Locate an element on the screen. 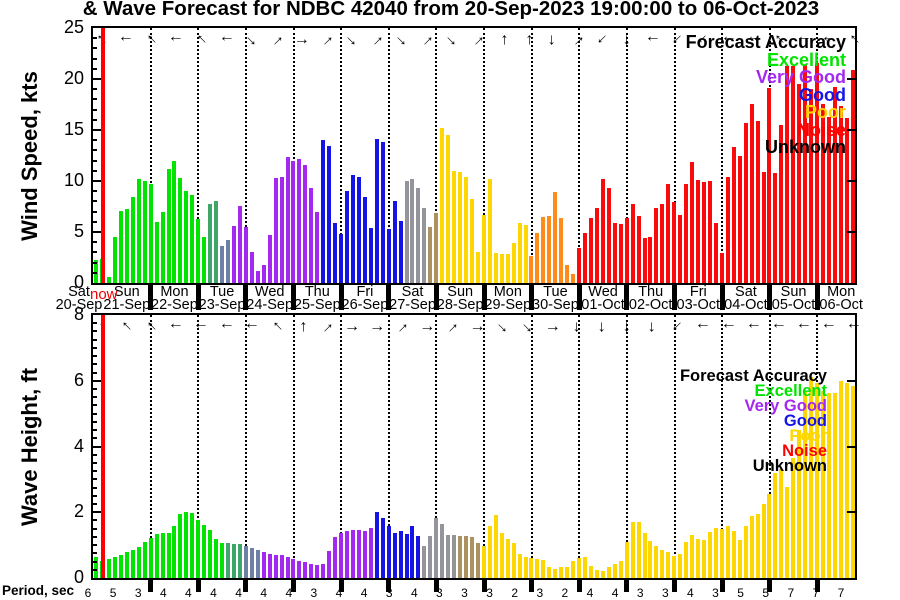 This screenshot has width=900, height=600. day-label: Wed 01-Oct is located at coordinates (603, 298).